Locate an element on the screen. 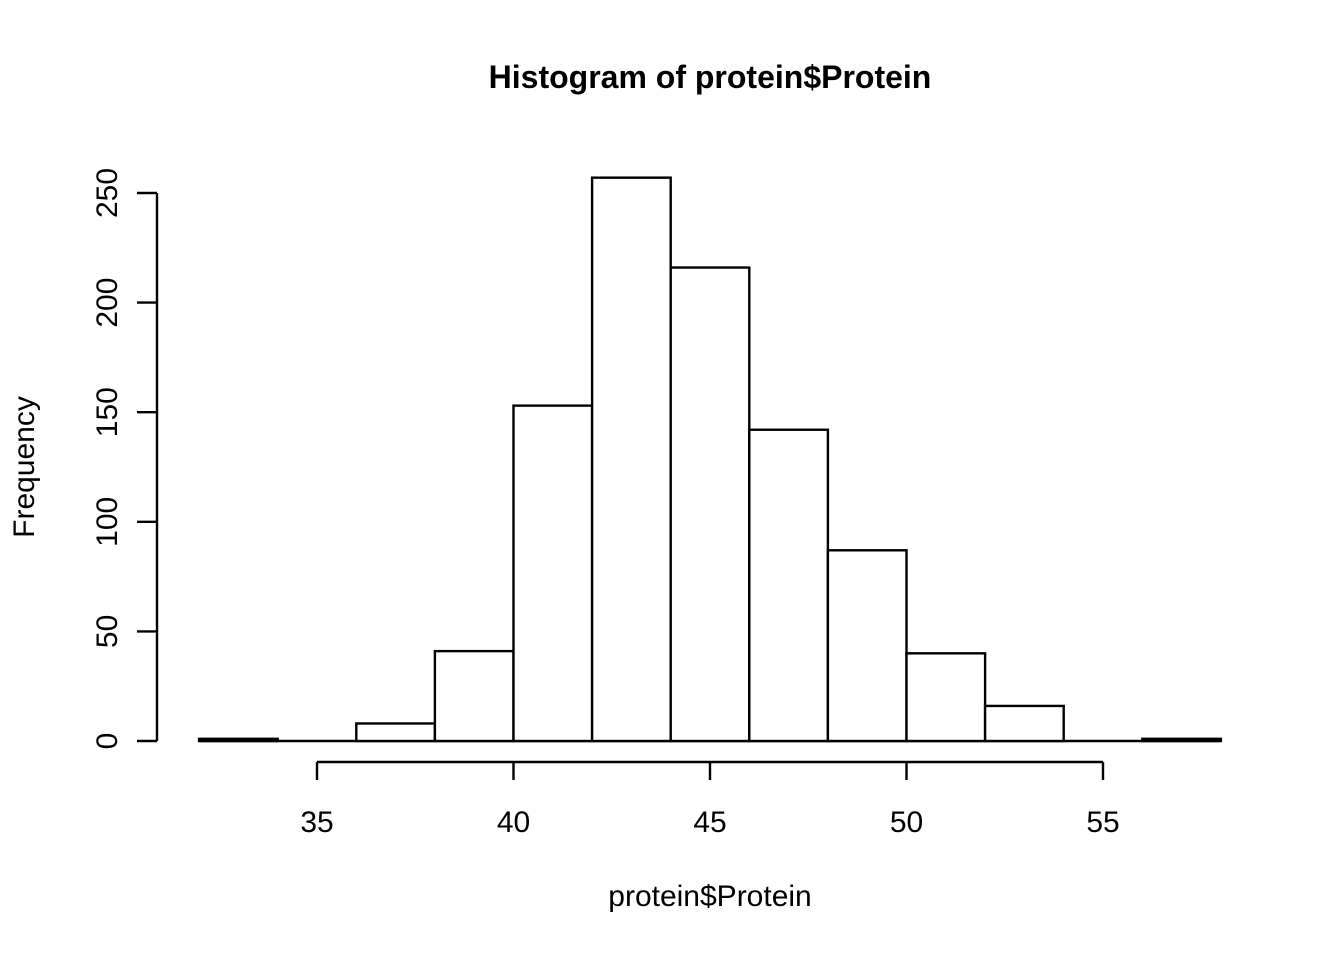 The height and width of the screenshot is (960, 1344). y-tick-label: 100 is located at coordinates (107, 522).